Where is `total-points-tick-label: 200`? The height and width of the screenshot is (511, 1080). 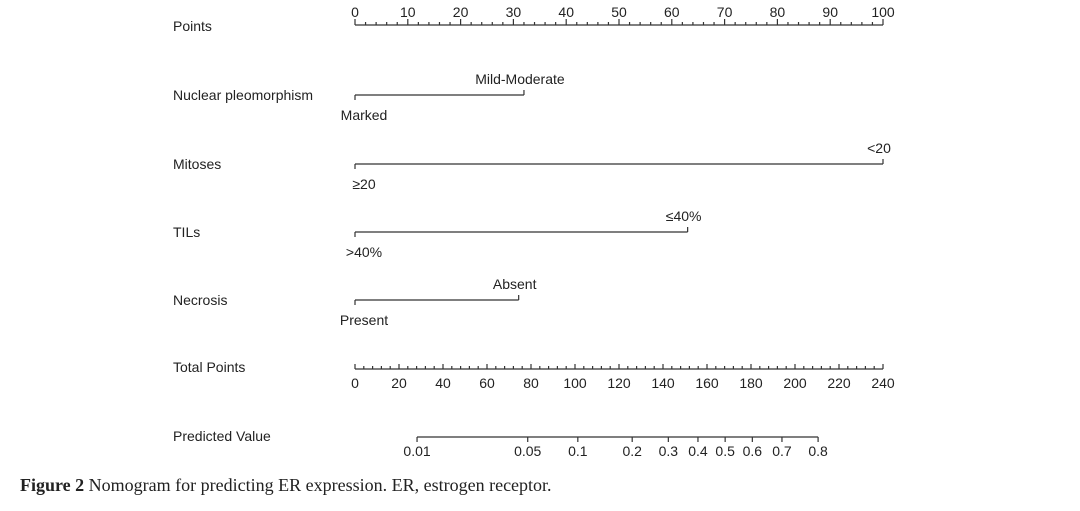 total-points-tick-label: 200 is located at coordinates (795, 383).